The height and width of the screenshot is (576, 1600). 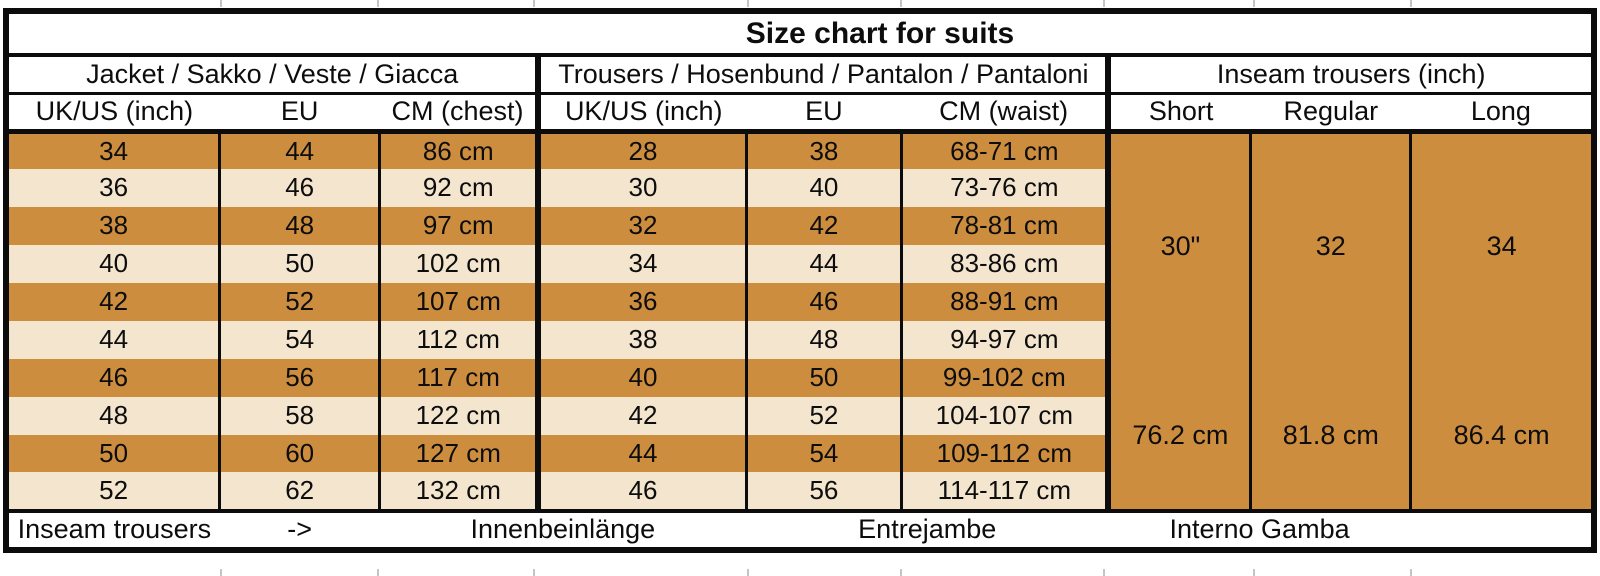 What do you see at coordinates (1004, 415) in the screenshot?
I see `trousers-cm-cell: 104-107 cm` at bounding box center [1004, 415].